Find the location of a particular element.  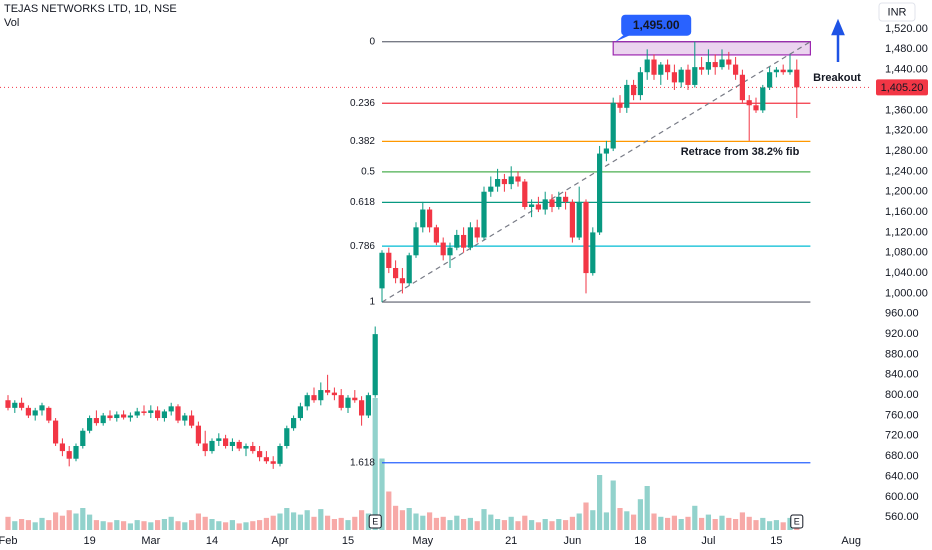

fib-label: 0.236 is located at coordinates (362, 103).